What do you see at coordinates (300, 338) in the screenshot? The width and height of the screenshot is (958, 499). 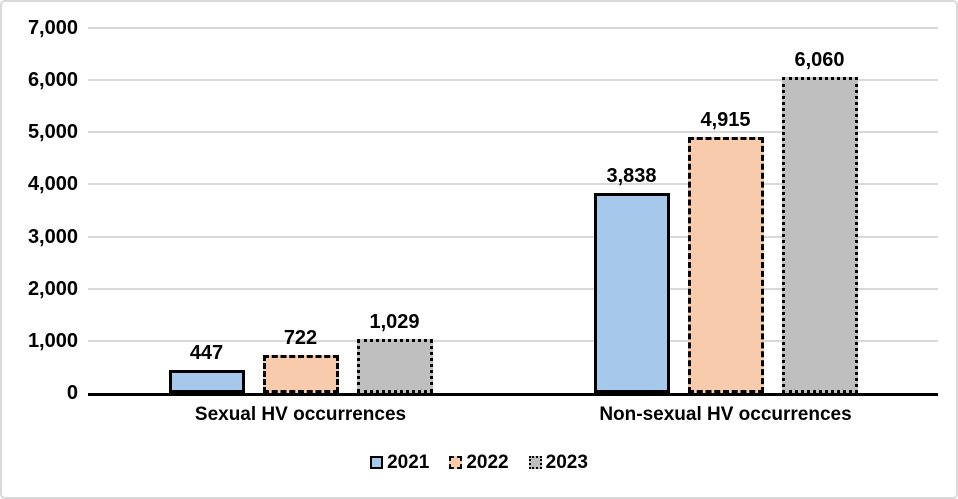 I see `data-label-2022: 722` at bounding box center [300, 338].